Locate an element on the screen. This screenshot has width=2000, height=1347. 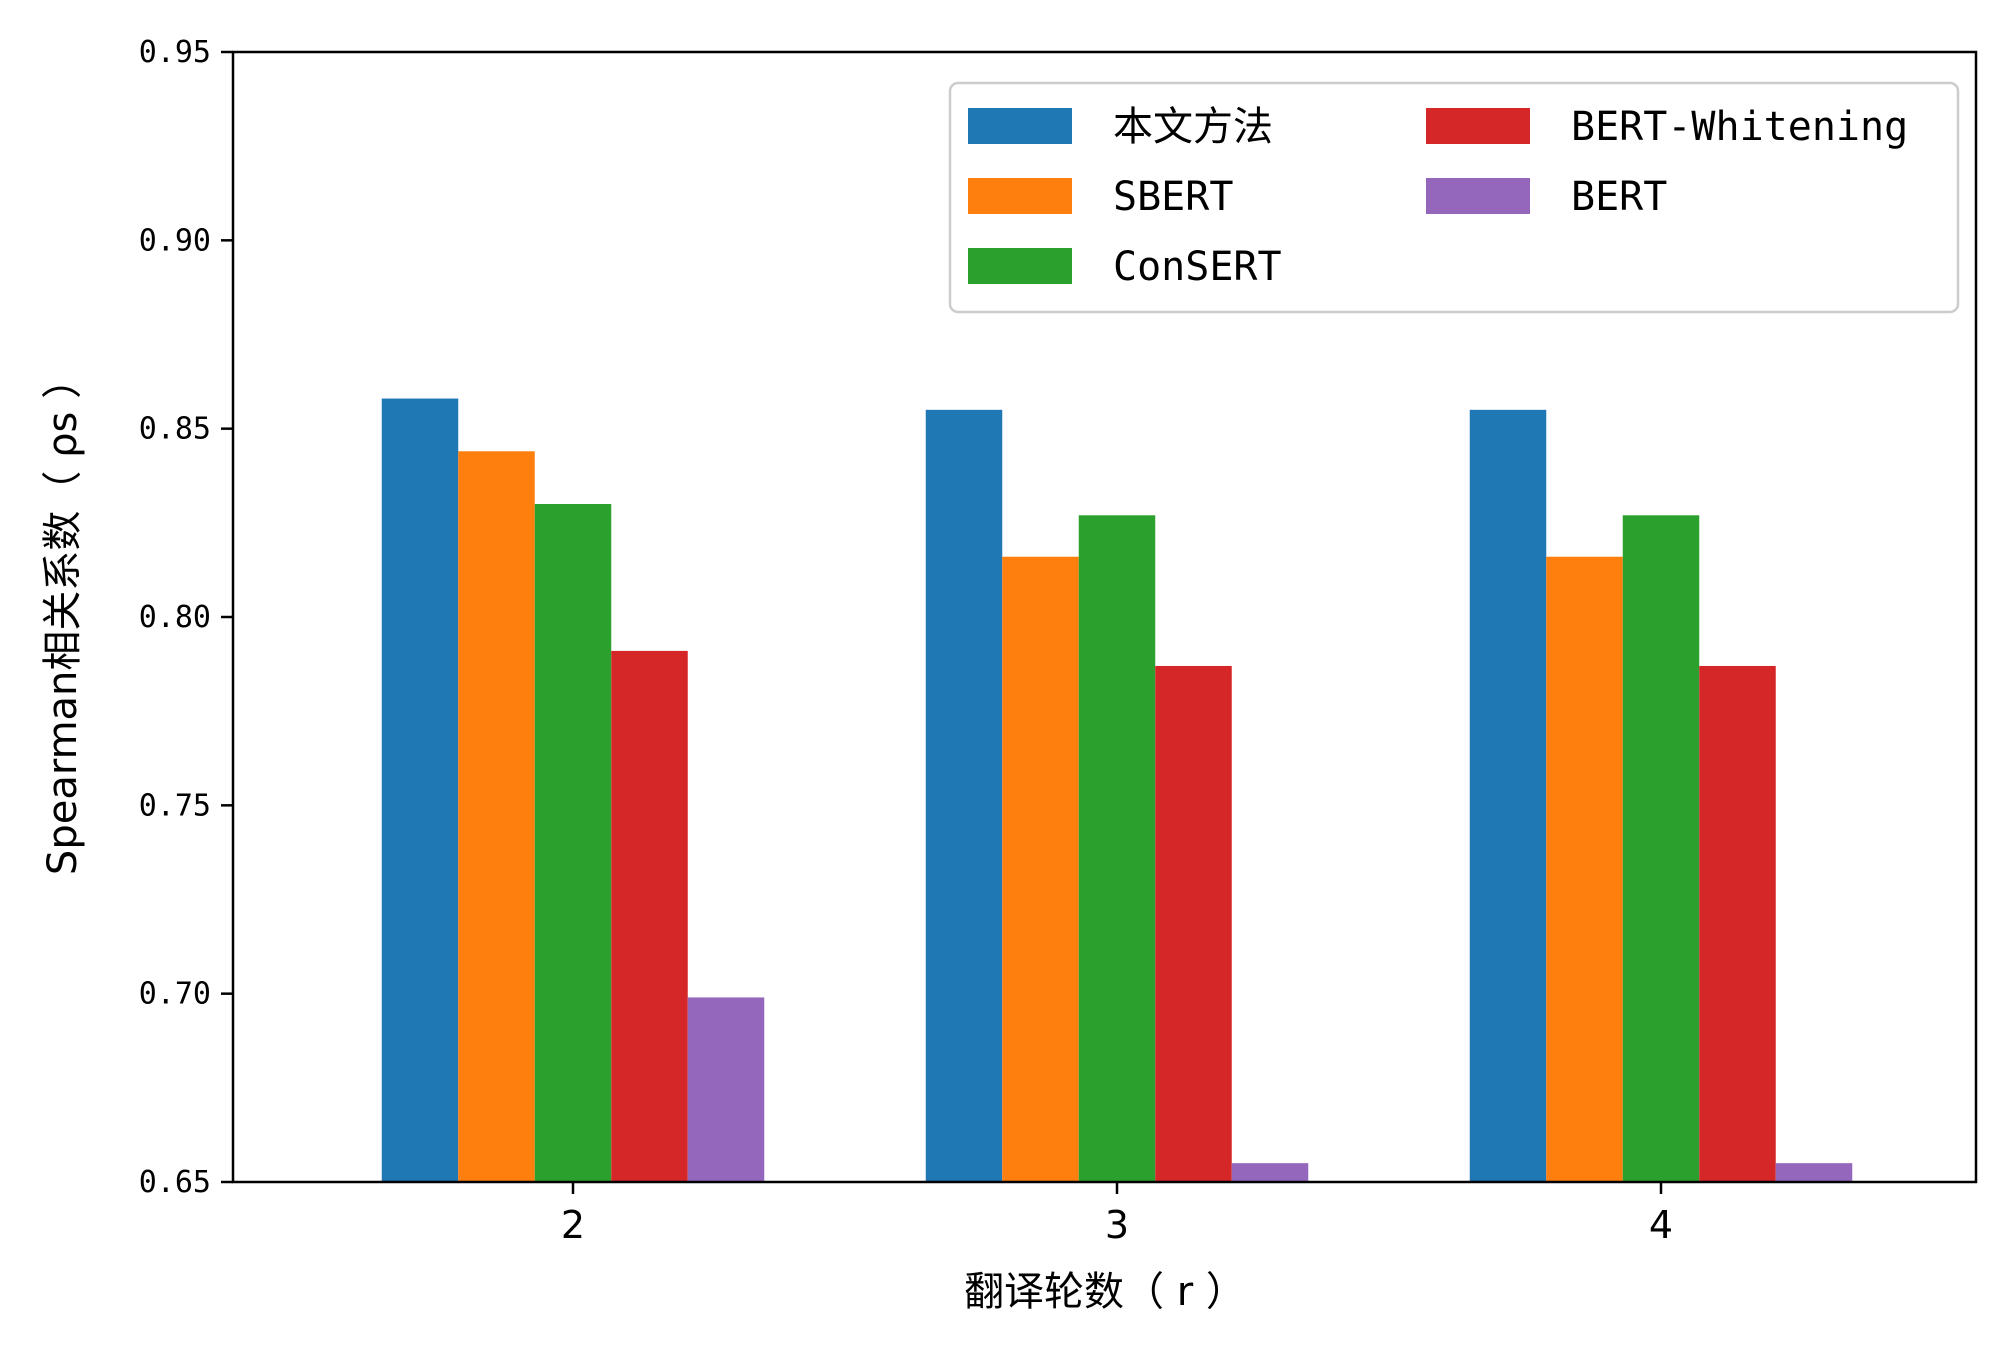
x-tick-label: 3 is located at coordinates (1117, 1225).